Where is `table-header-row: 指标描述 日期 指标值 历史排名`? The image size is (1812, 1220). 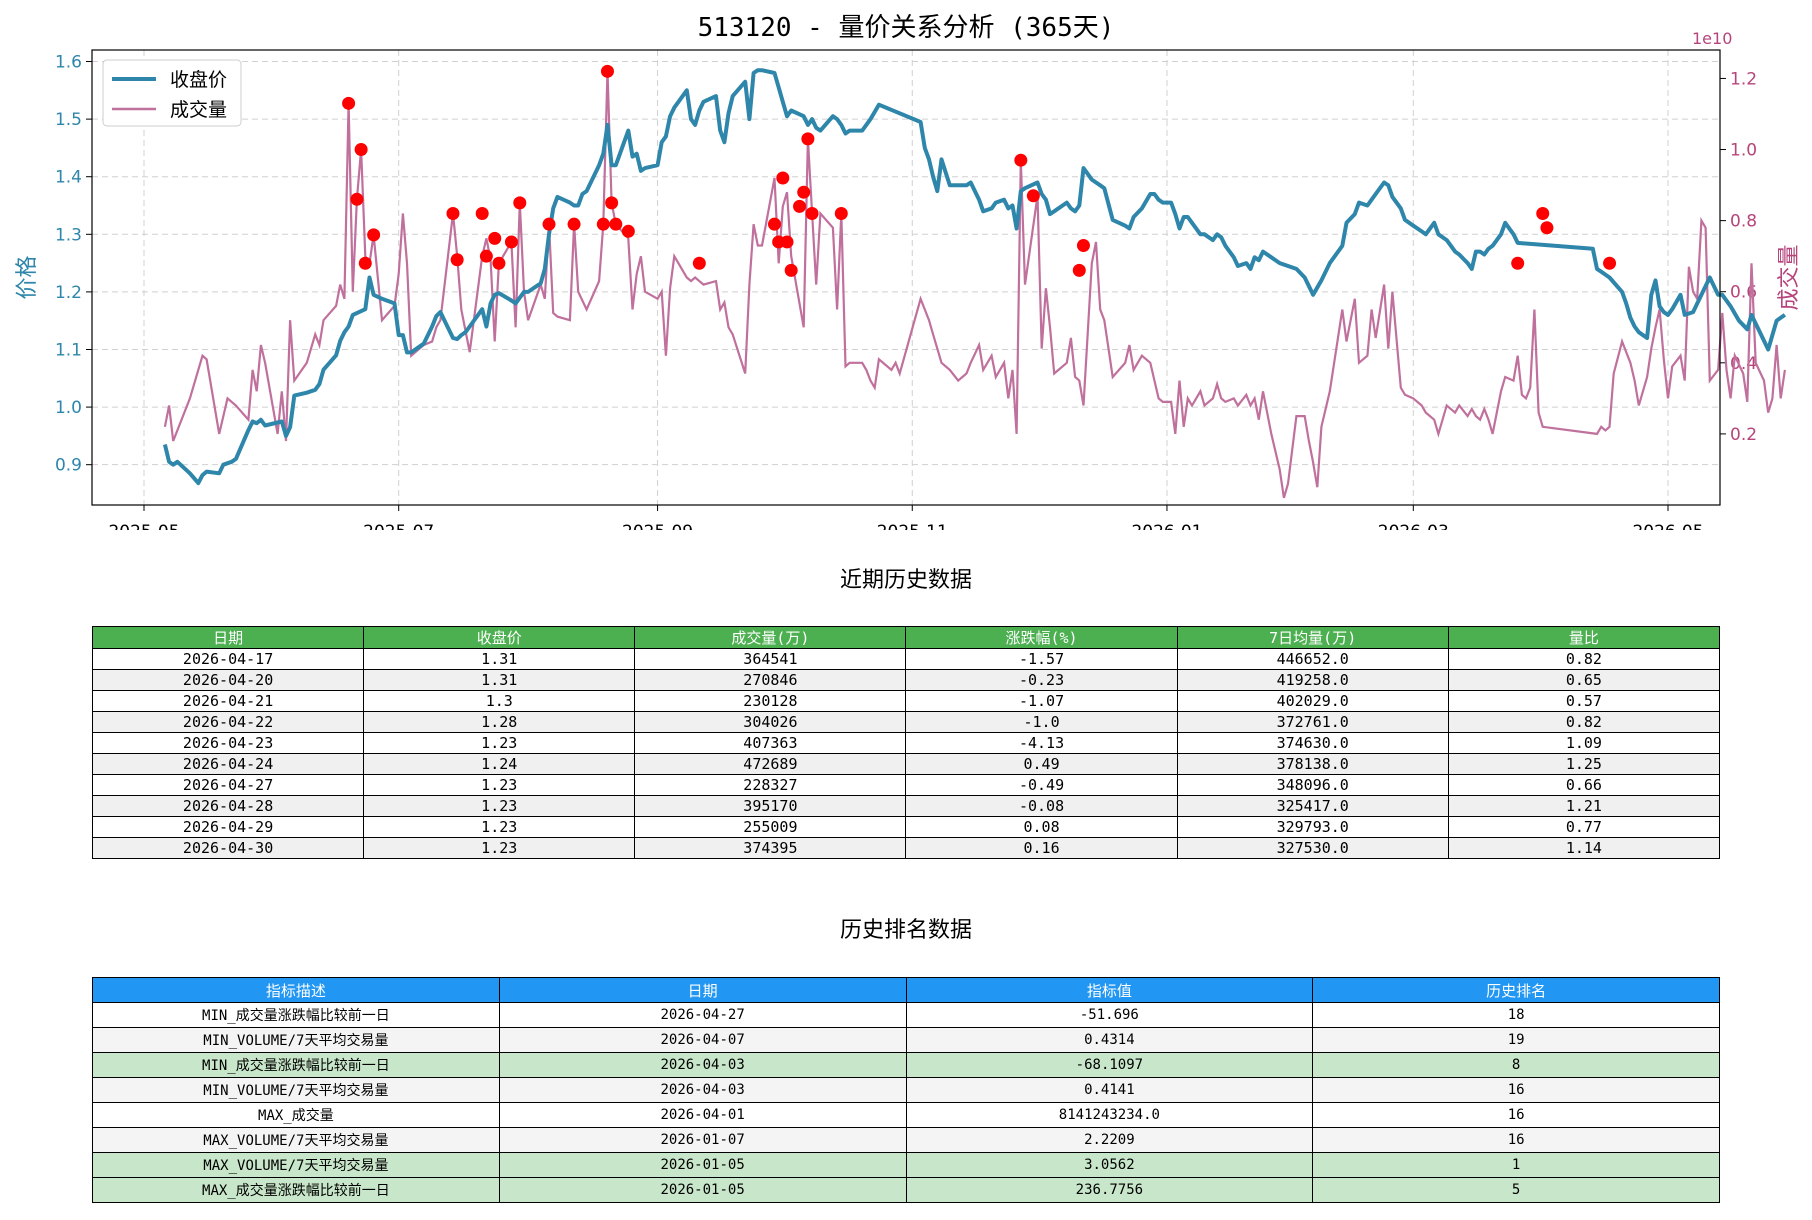
table-header-row: 指标描述 日期 指标值 历史排名 is located at coordinates (906, 990).